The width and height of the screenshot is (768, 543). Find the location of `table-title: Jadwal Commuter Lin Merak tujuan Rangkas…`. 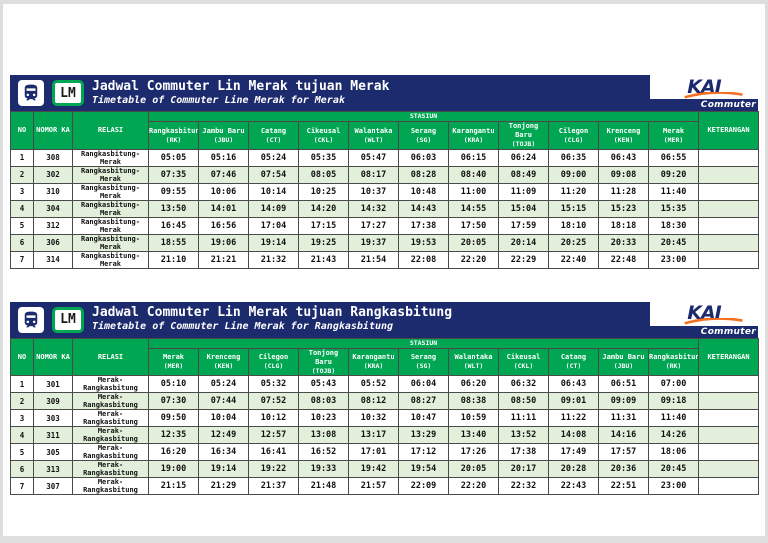

table-title: Jadwal Commuter Lin Merak tujuan Rangkas… is located at coordinates (272, 313).